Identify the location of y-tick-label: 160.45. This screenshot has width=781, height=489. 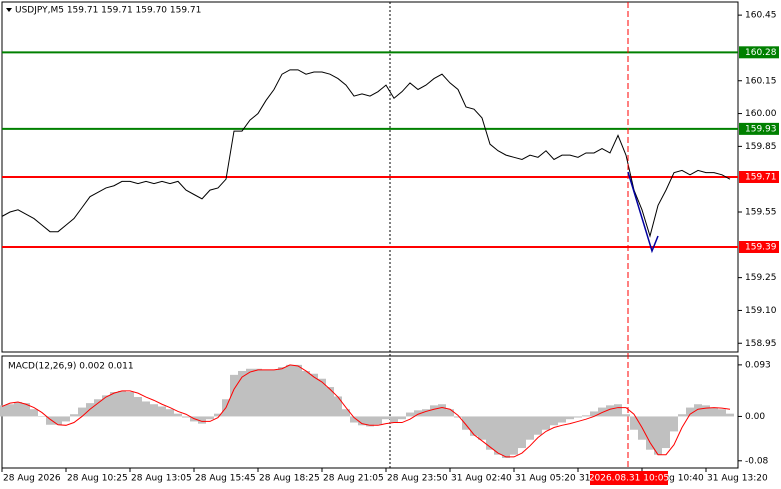
(761, 16).